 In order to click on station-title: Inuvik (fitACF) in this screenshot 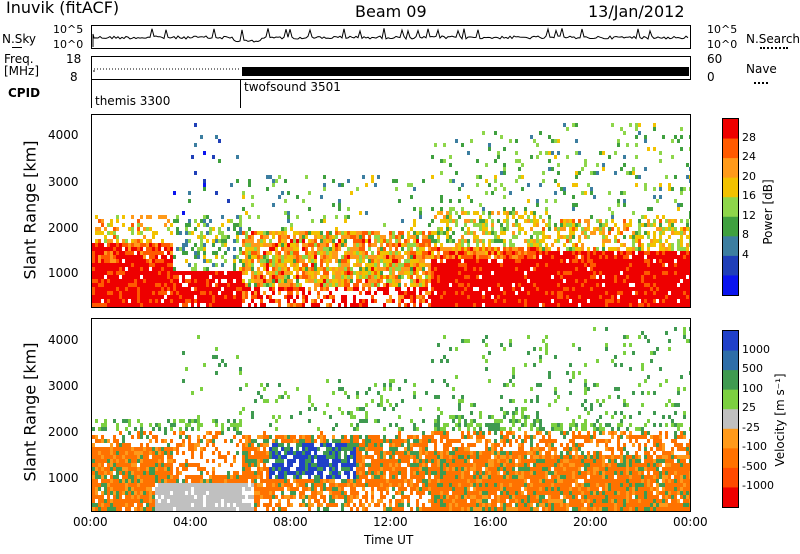, I will do `click(63, 8)`.